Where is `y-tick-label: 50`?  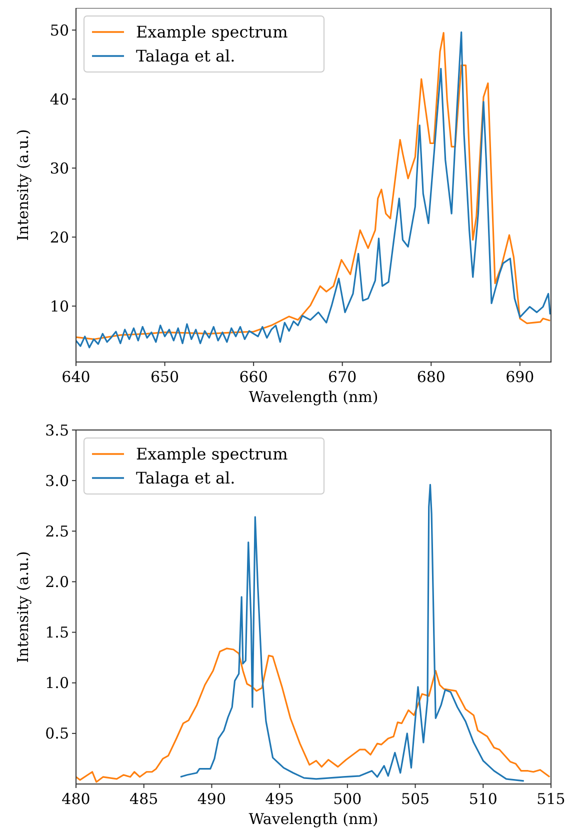
y-tick-label: 50 is located at coordinates (59, 30).